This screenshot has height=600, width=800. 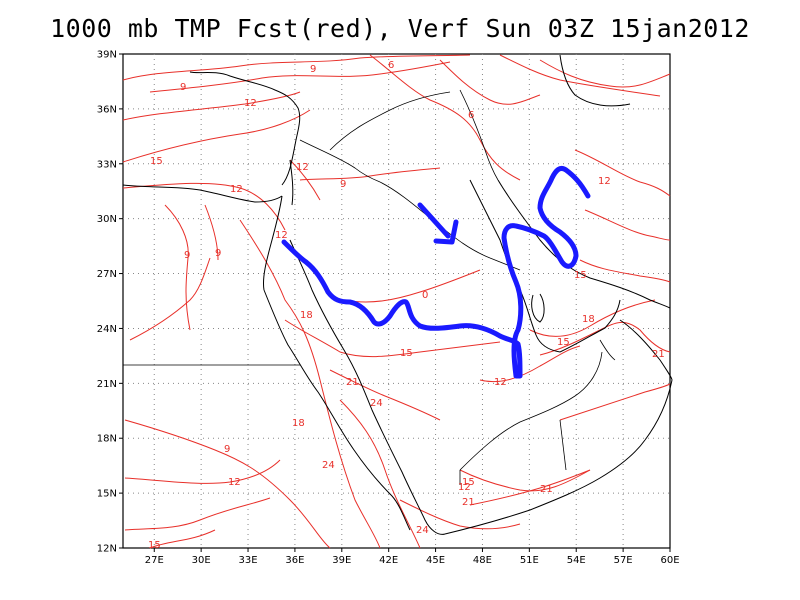 I want to click on lat-tick-label: 12N, so click(x=107, y=549).